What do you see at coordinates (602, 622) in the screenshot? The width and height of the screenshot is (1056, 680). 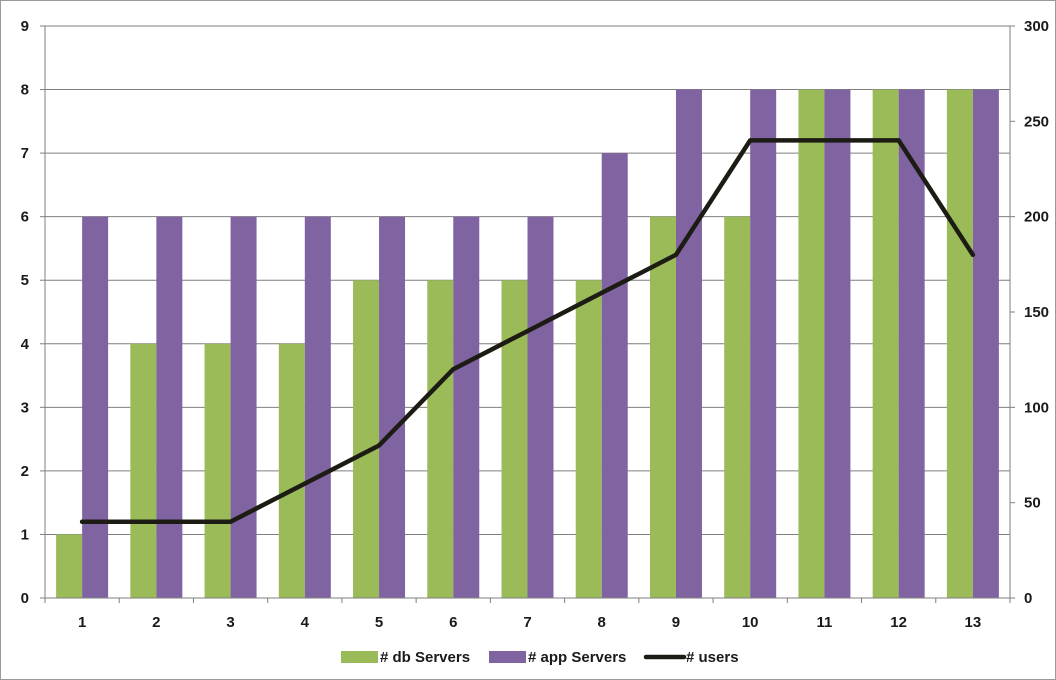 I see `x-tick-label: 8` at bounding box center [602, 622].